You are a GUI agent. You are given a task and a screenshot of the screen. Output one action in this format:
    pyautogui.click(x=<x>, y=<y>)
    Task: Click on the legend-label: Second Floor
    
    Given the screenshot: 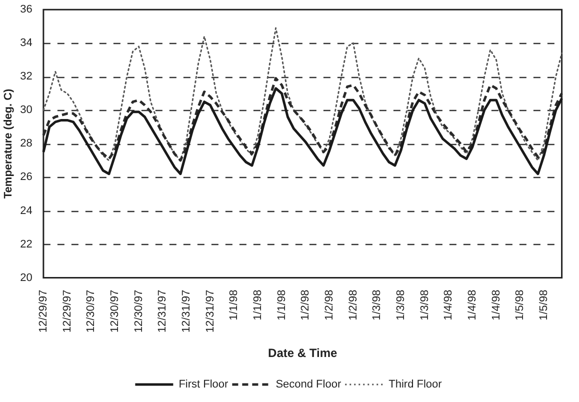 What is the action you would take?
    pyautogui.click(x=309, y=384)
    